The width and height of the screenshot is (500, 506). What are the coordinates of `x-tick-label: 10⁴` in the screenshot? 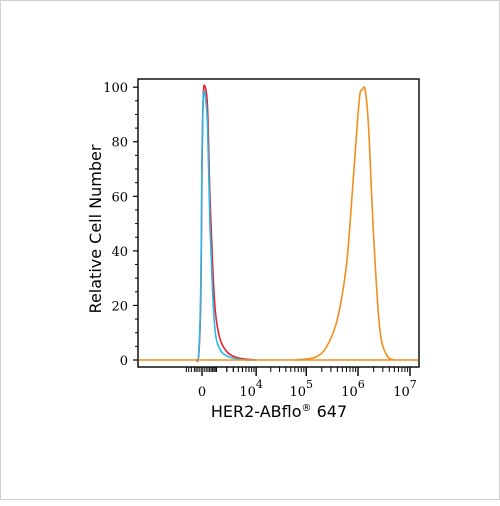 It's located at (251, 389).